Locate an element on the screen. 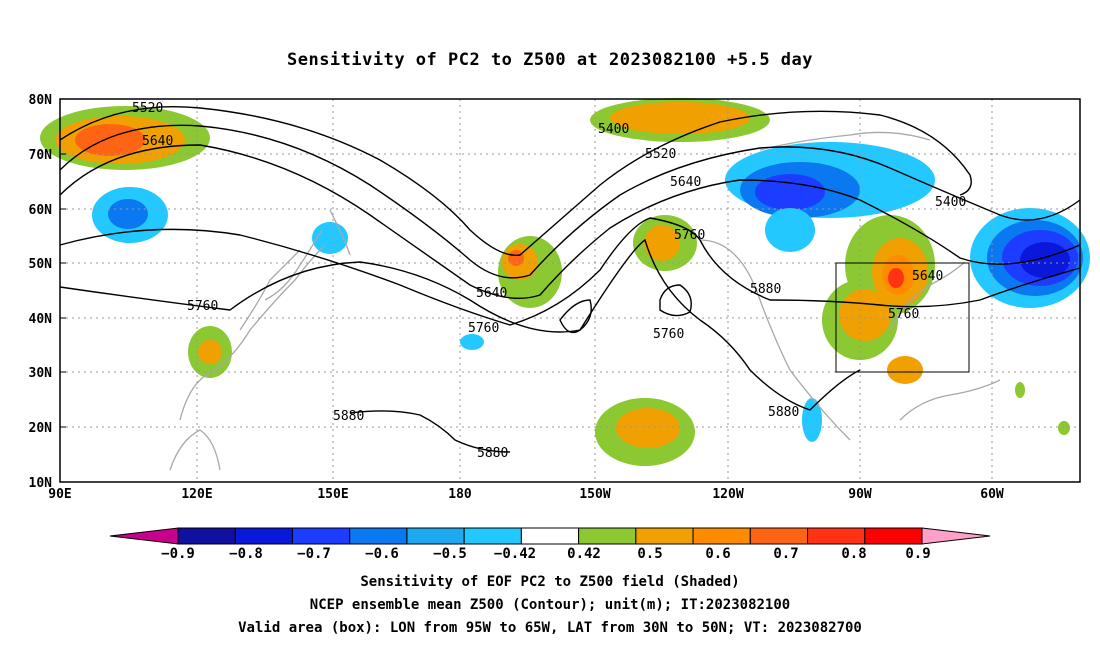 The height and width of the screenshot is (650, 1100). lat-label-group: 80N 70N 60N 50N 40N 30N 20N 10N is located at coordinates (41, 292).